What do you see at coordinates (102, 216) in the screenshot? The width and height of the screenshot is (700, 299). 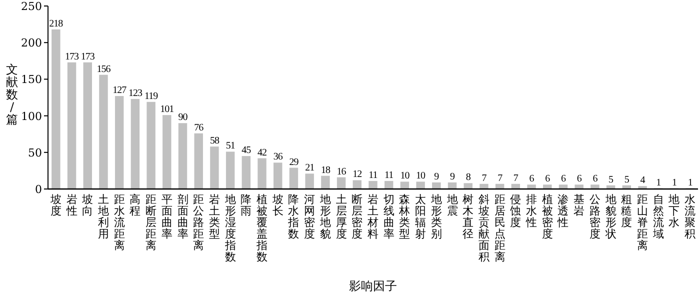 I see `x-tick-label: 土地利用` at bounding box center [102, 216].